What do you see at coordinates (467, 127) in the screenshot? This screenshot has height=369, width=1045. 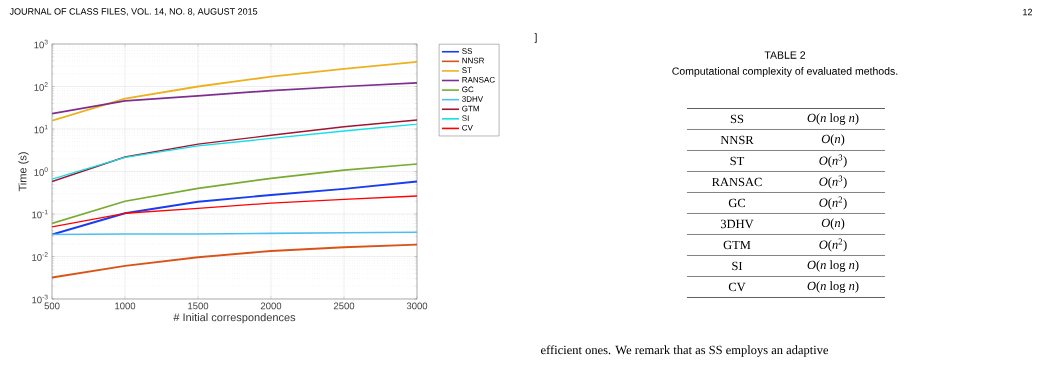 I see `legend-label: CV` at bounding box center [467, 127].